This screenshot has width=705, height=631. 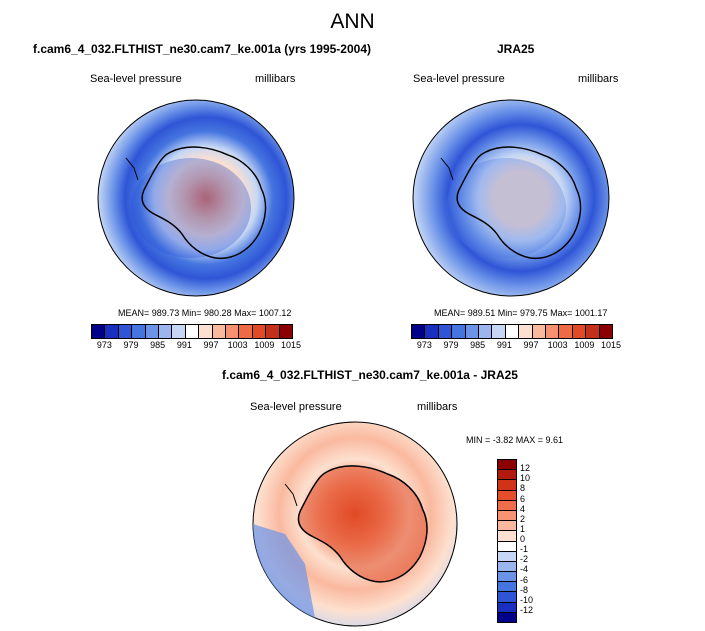 What do you see at coordinates (525, 478) in the screenshot?
I see `colorbar-tick-label: 10` at bounding box center [525, 478].